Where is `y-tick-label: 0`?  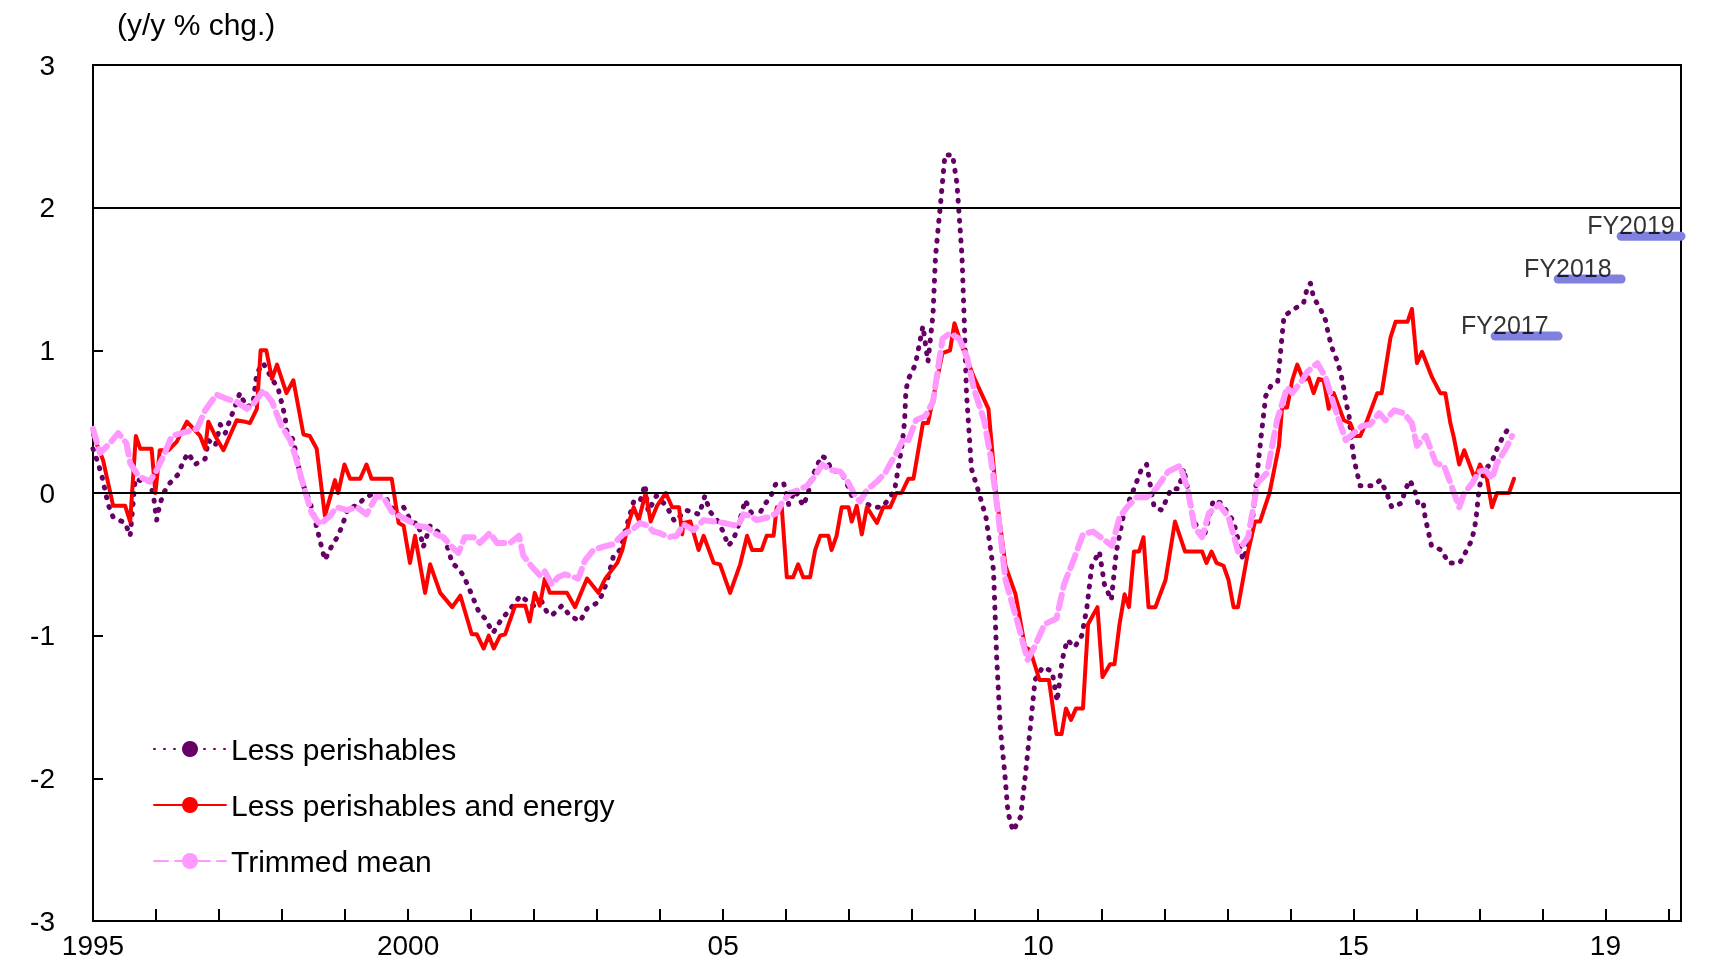 y-tick-label: 0 is located at coordinates (47, 493).